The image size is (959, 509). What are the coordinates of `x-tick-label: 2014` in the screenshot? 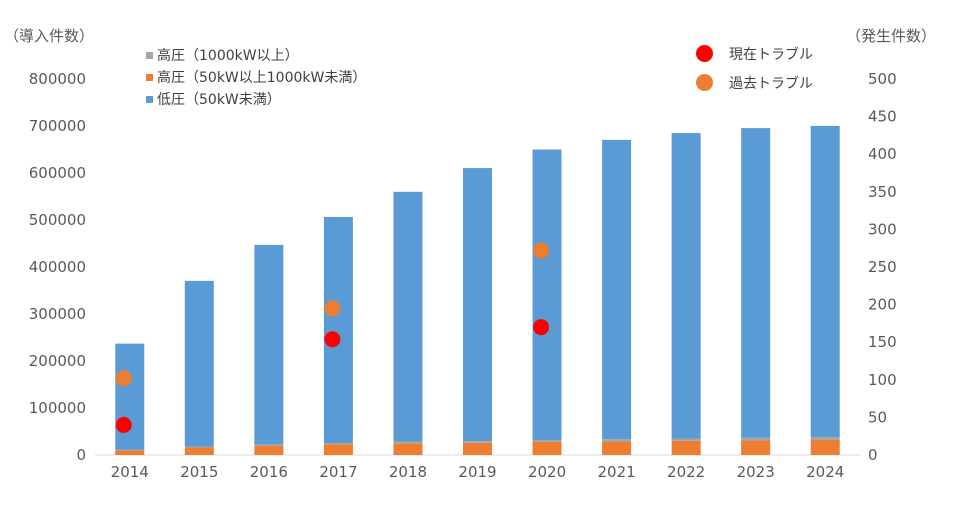 It's located at (130, 472).